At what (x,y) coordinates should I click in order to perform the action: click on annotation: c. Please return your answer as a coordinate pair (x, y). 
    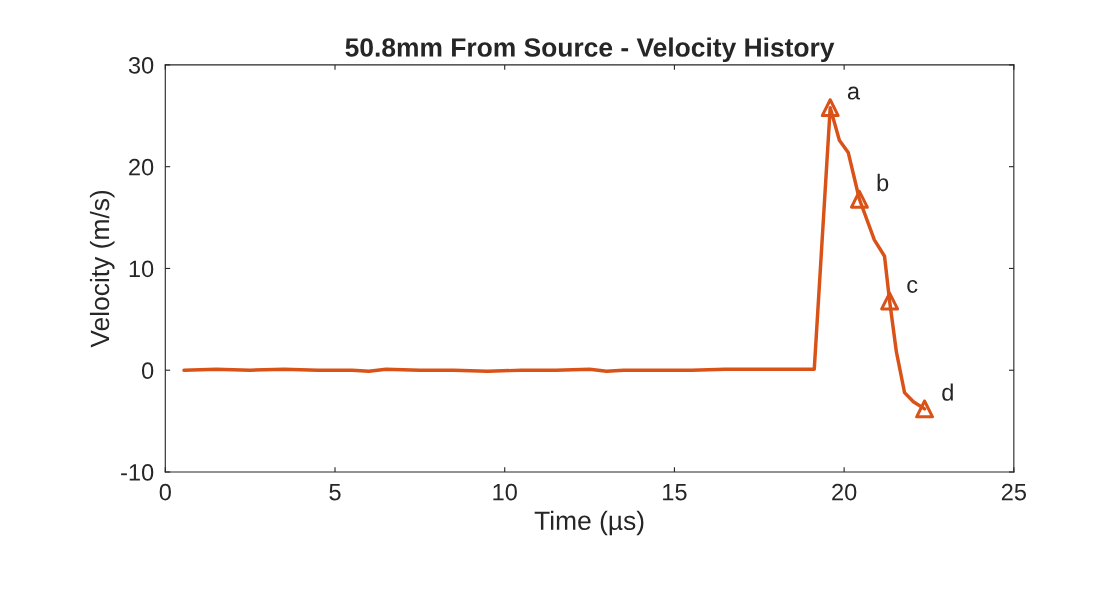
    Looking at the image, I should click on (912, 286).